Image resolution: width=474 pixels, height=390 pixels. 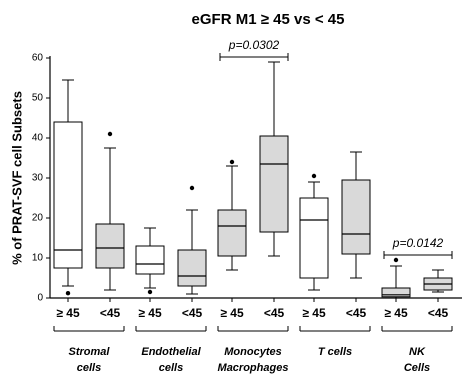 I want to click on group-label: T cells, so click(x=335, y=352).